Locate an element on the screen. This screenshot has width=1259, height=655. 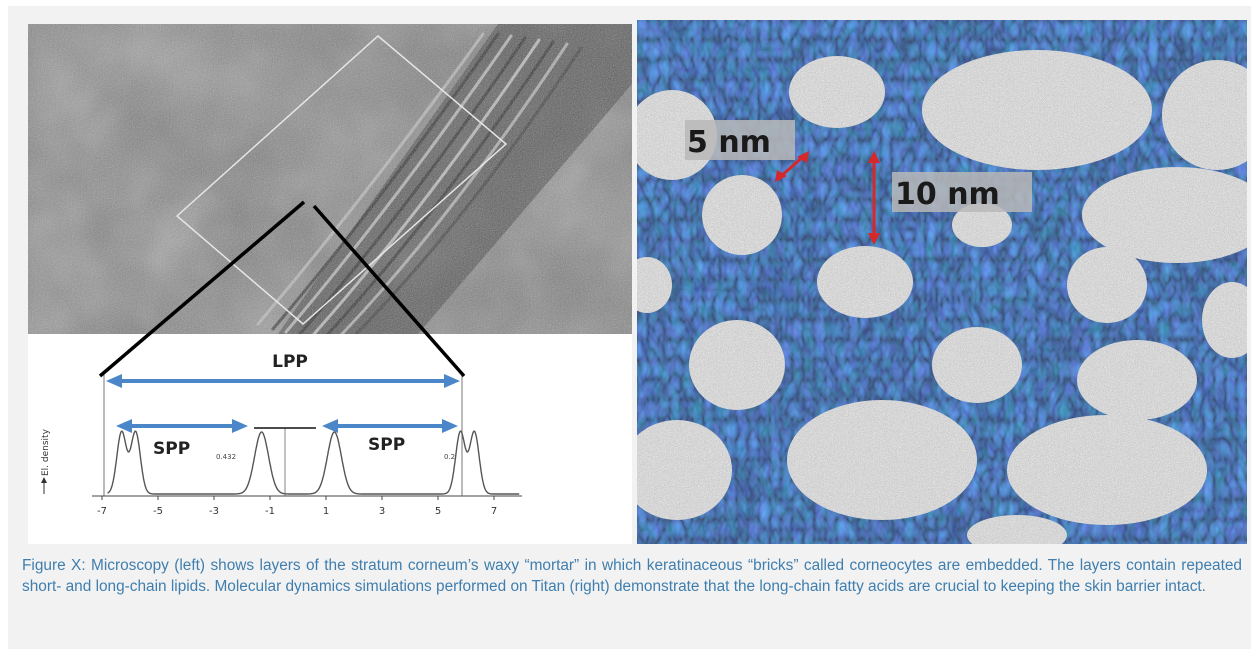
x-tick-group: -7 -5 -3 -1 1 3 5 7 is located at coordinates (297, 506).